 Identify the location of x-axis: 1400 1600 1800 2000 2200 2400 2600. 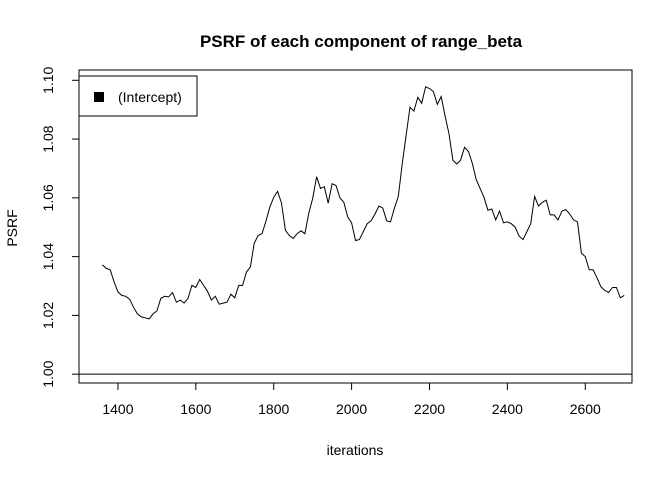
(351, 399).